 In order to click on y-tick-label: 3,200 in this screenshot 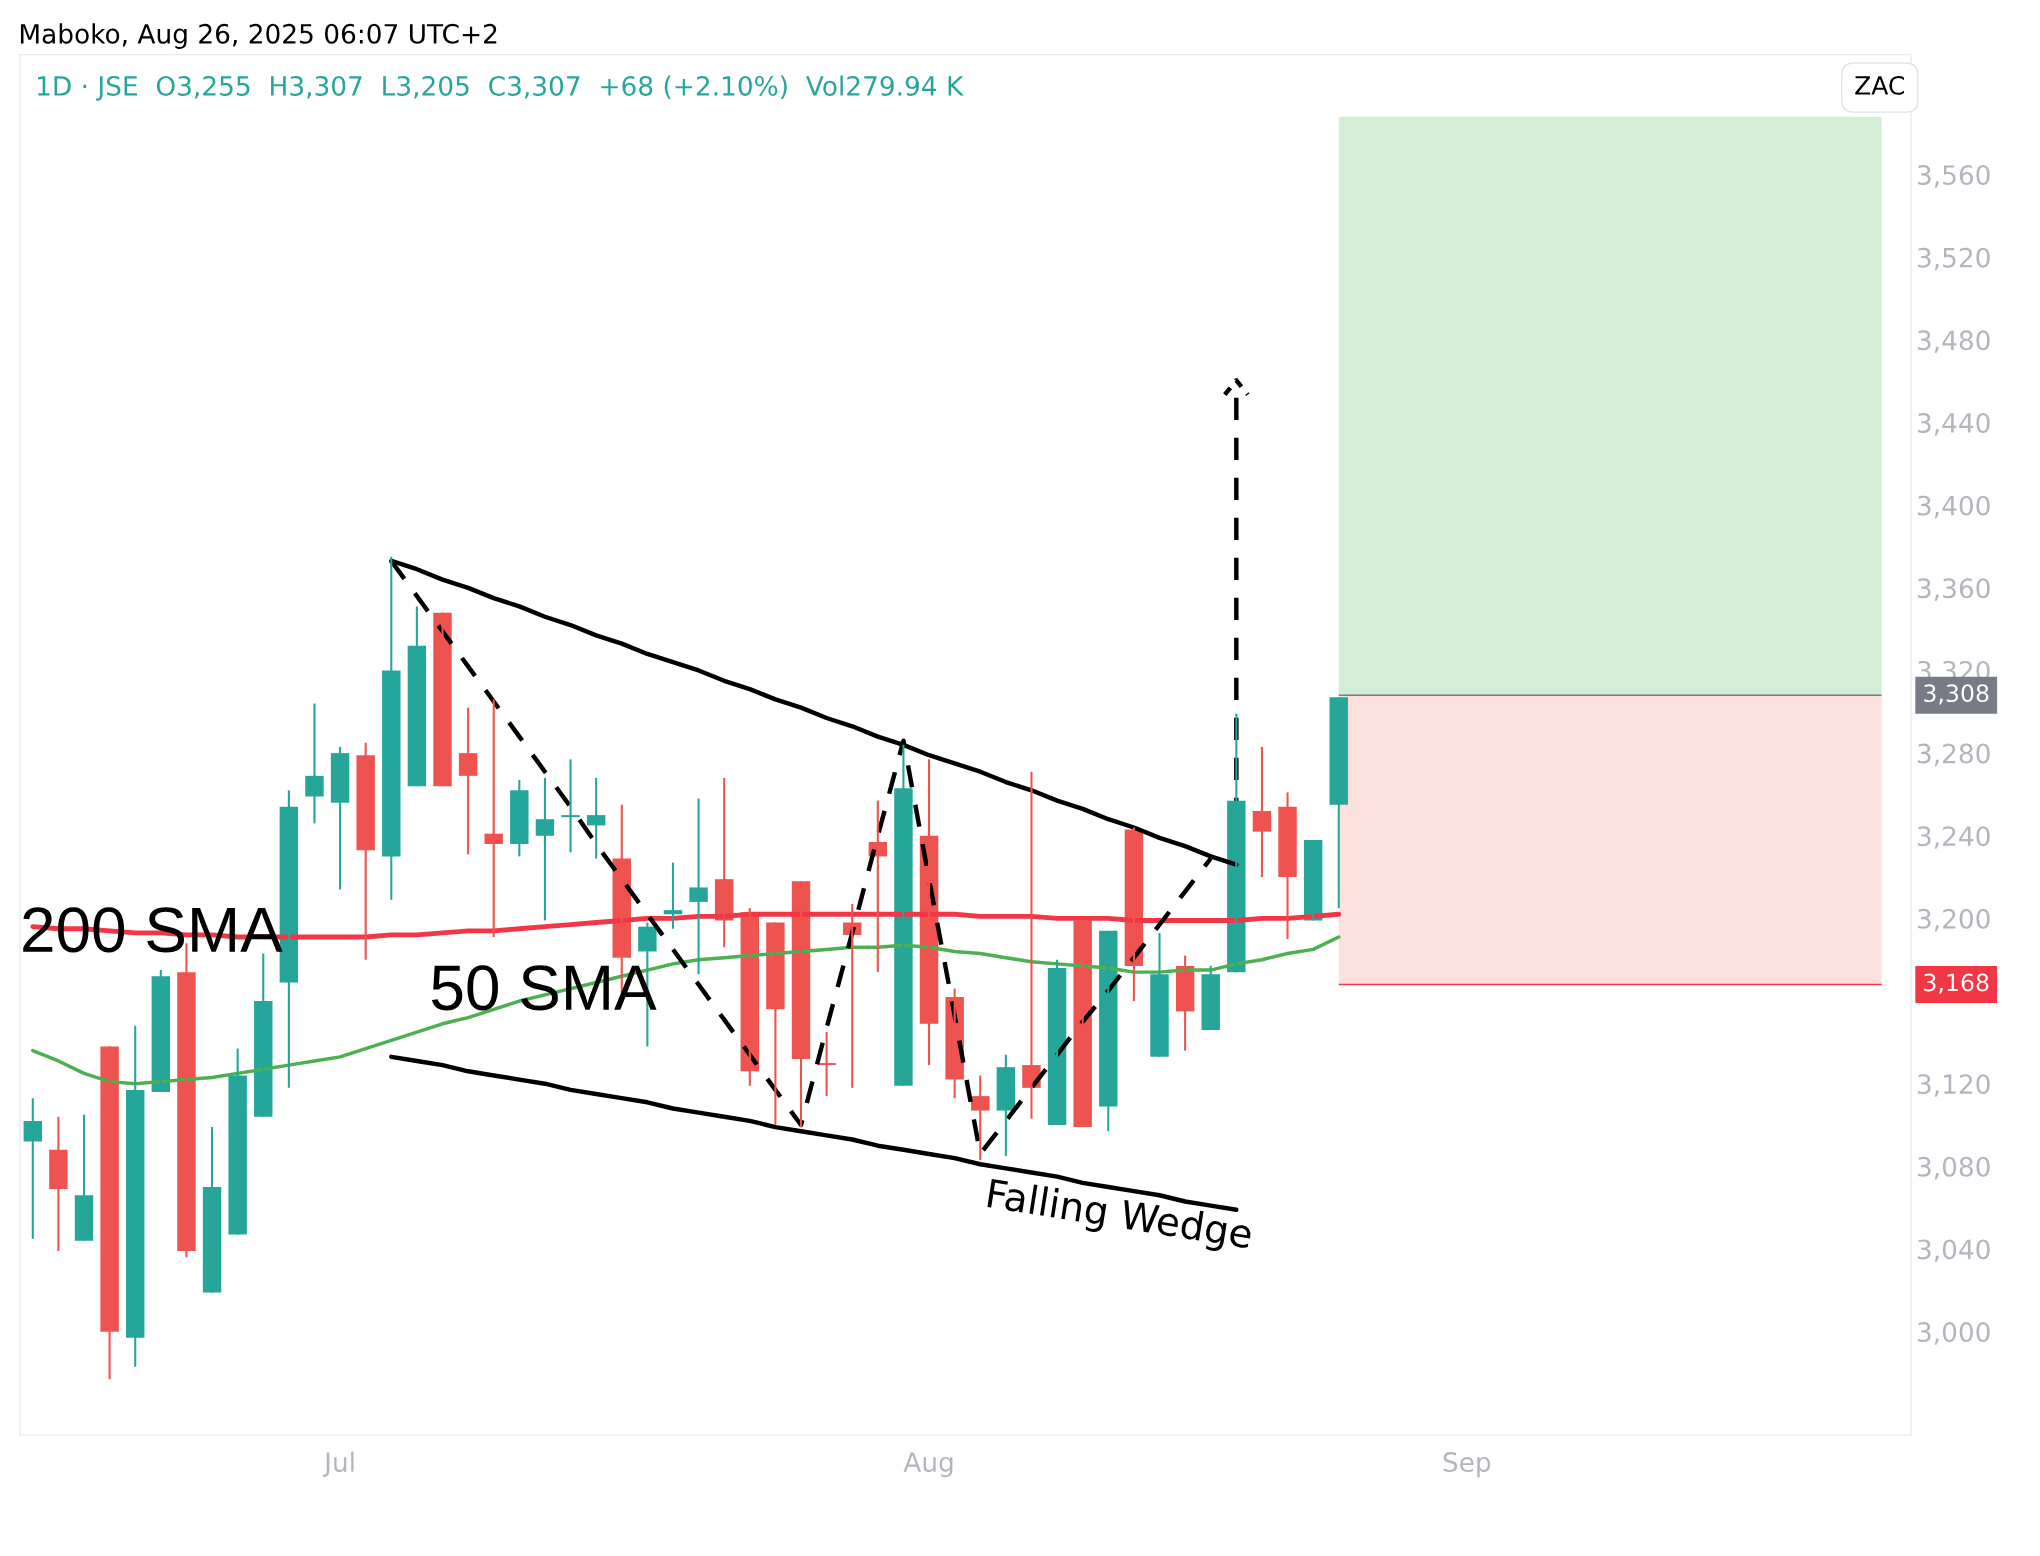, I will do `click(1953, 920)`.